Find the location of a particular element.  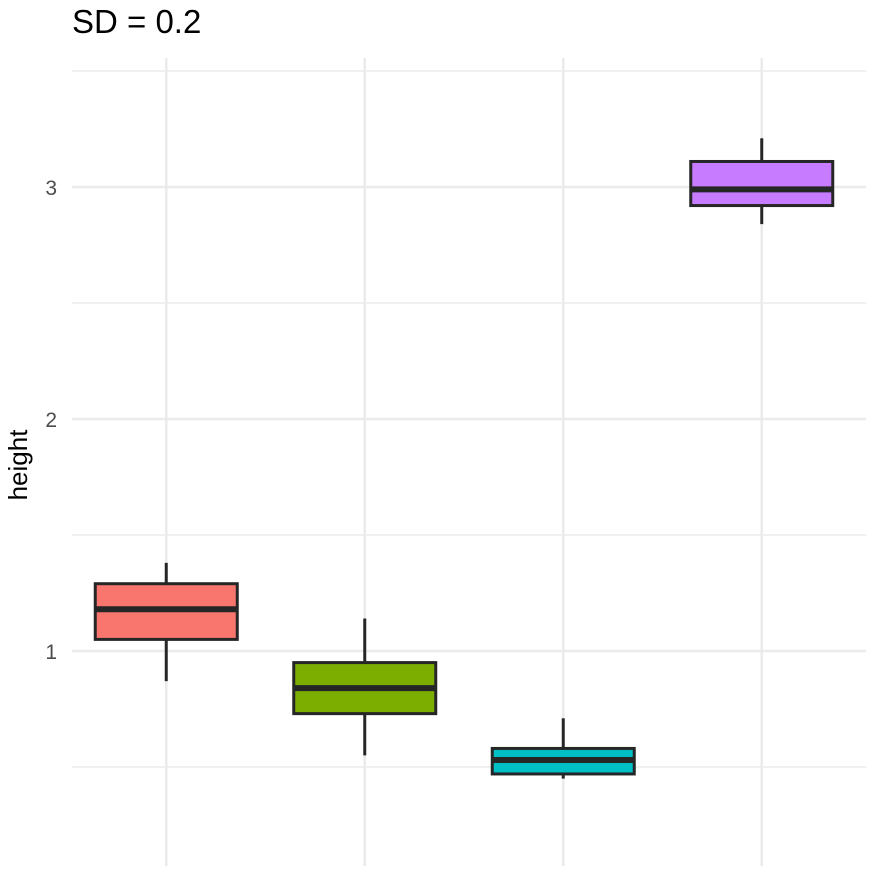

box-iqr is located at coordinates (762, 183).